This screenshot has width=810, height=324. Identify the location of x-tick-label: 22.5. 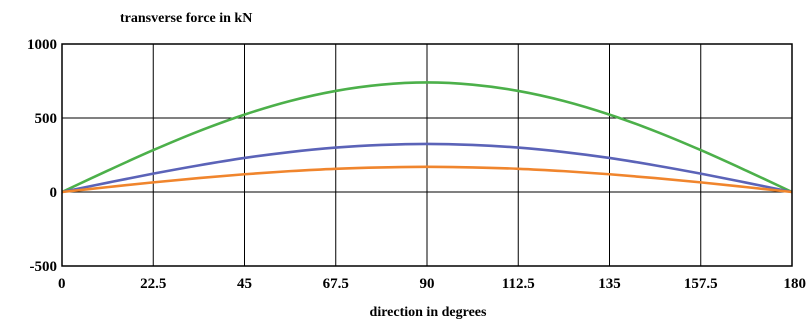
(153, 284).